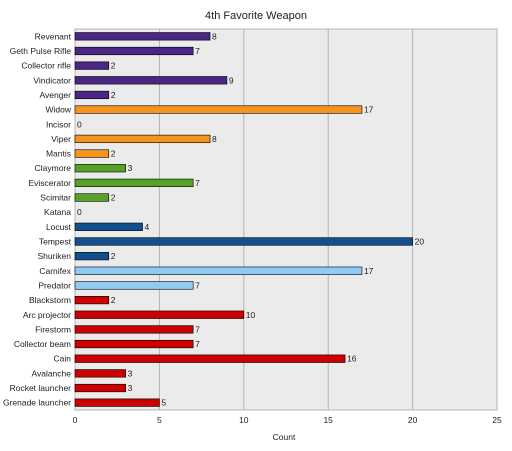 This screenshot has height=451, width=512. What do you see at coordinates (52, 80) in the screenshot?
I see `category-label: Vindicator` at bounding box center [52, 80].